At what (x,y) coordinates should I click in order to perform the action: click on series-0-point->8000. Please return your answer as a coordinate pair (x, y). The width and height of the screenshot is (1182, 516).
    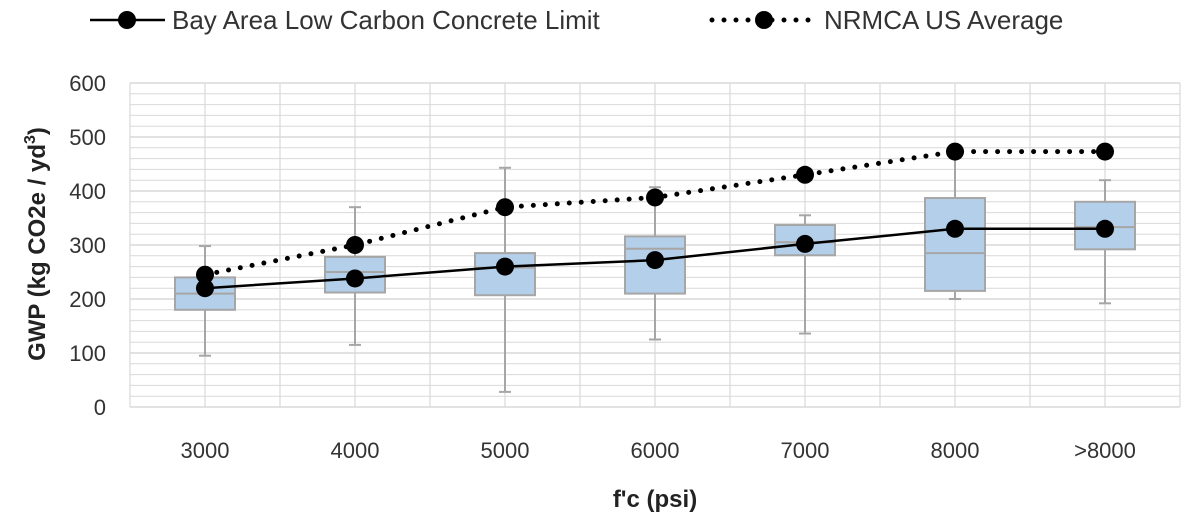
    Looking at the image, I should click on (1105, 228).